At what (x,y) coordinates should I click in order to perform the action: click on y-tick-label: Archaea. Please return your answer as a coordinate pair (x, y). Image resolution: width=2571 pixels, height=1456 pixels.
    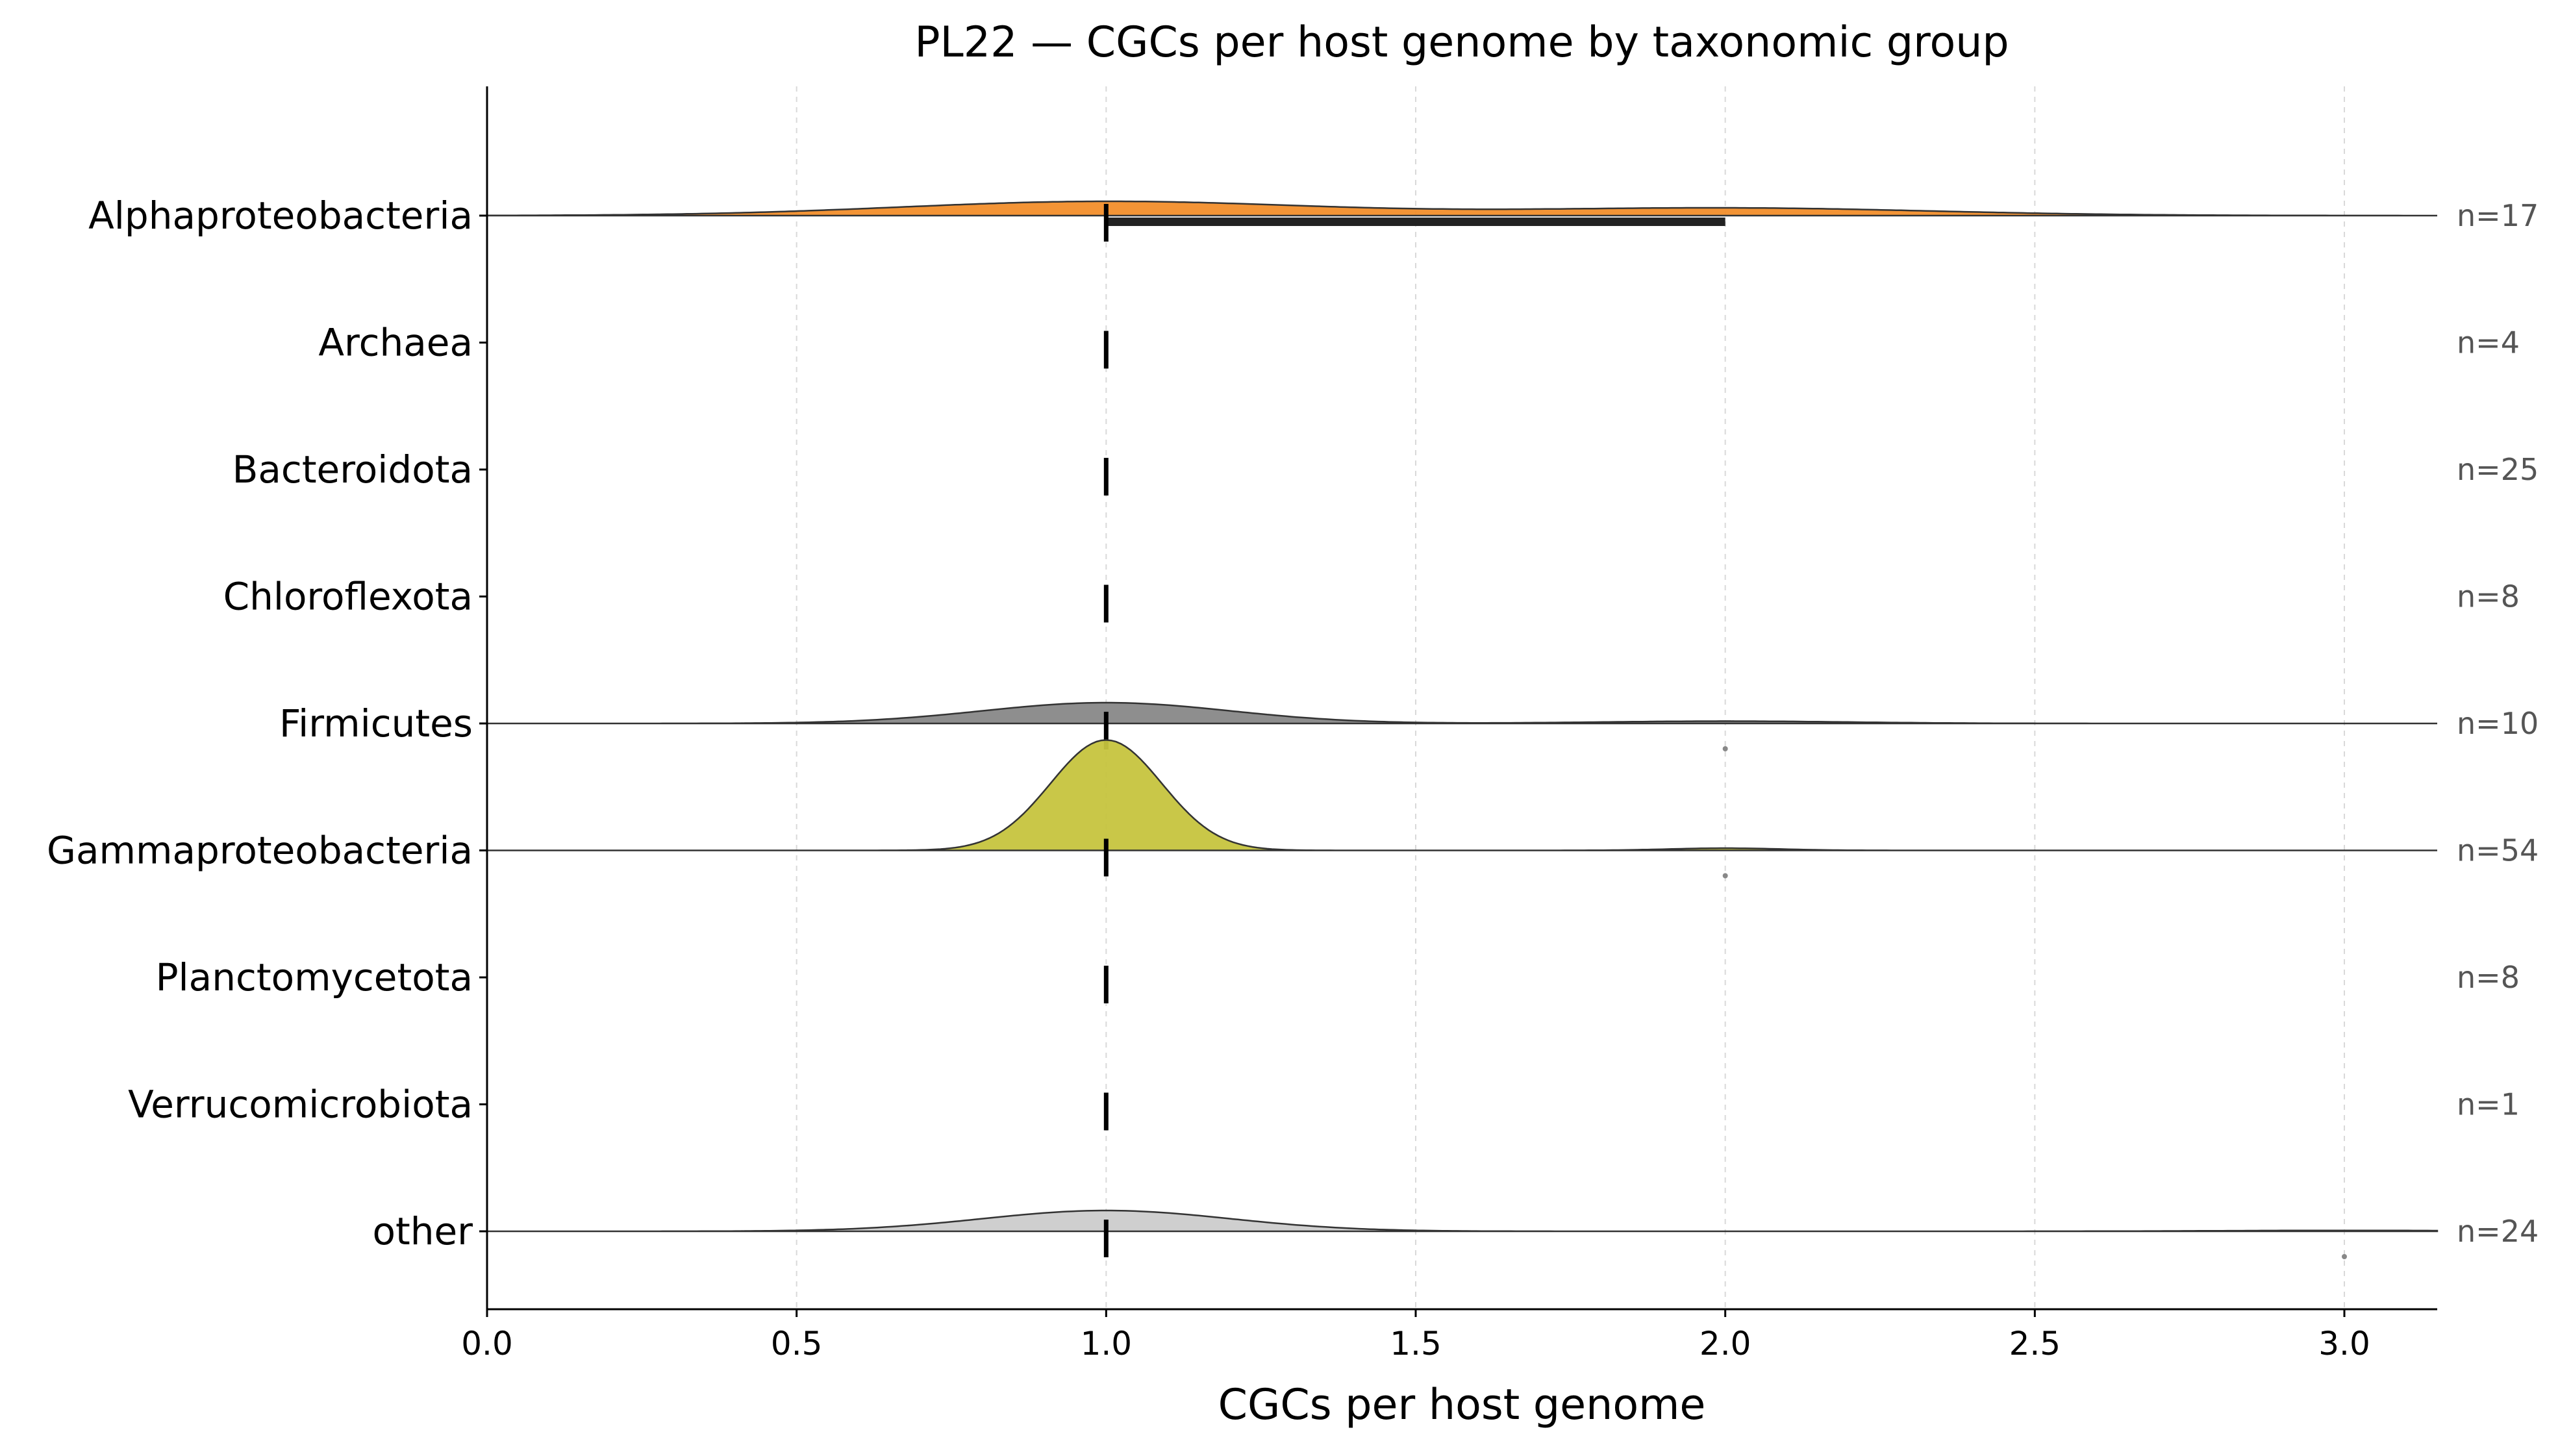
    Looking at the image, I should click on (395, 343).